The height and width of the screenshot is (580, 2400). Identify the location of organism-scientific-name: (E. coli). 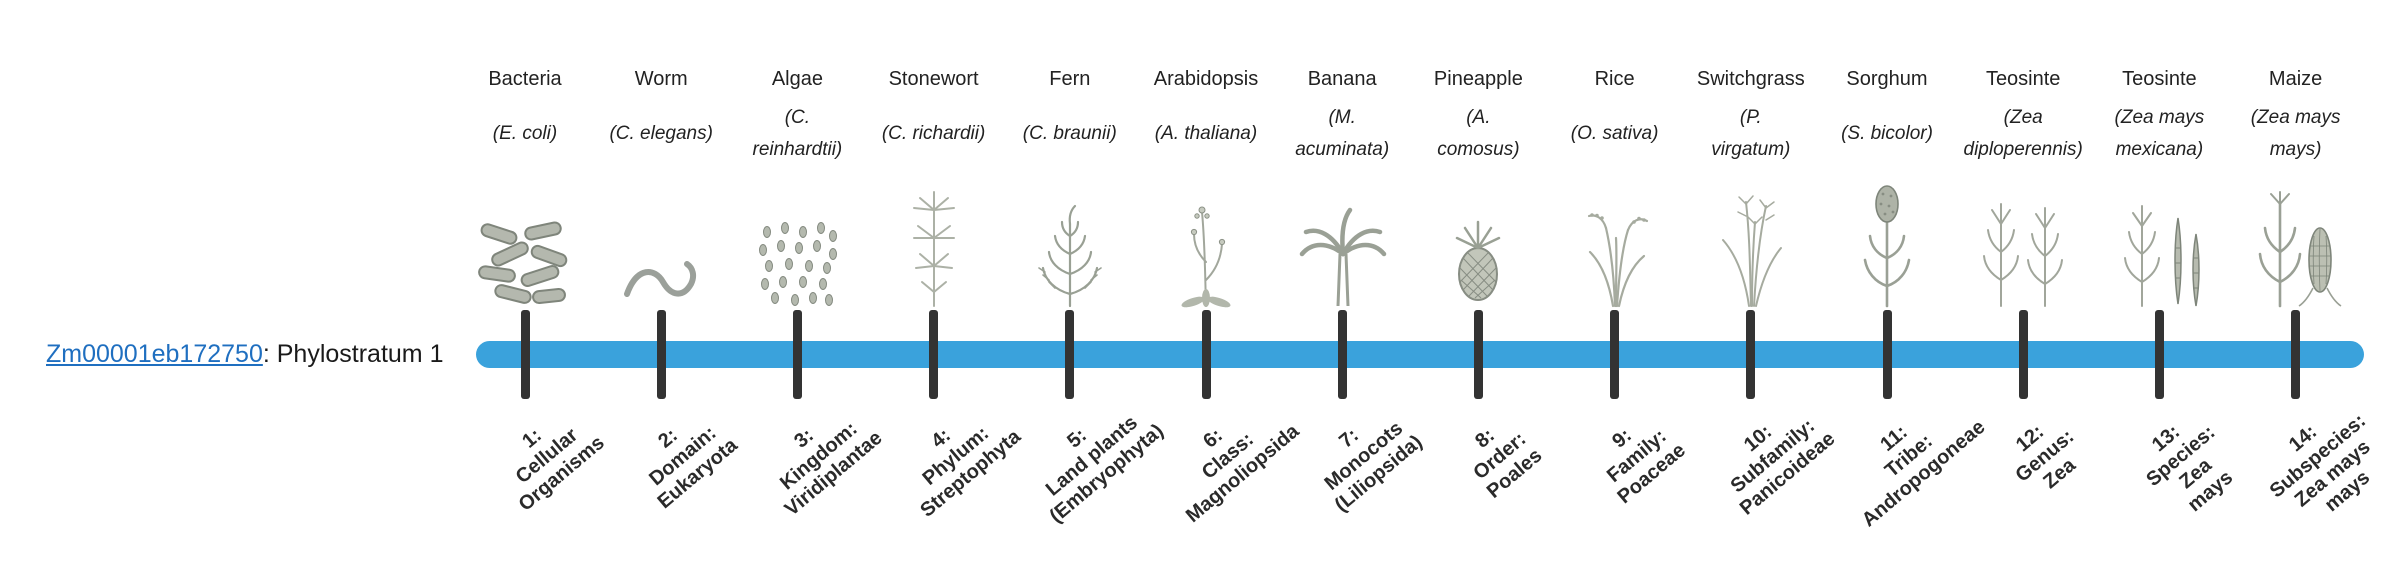
(525, 133).